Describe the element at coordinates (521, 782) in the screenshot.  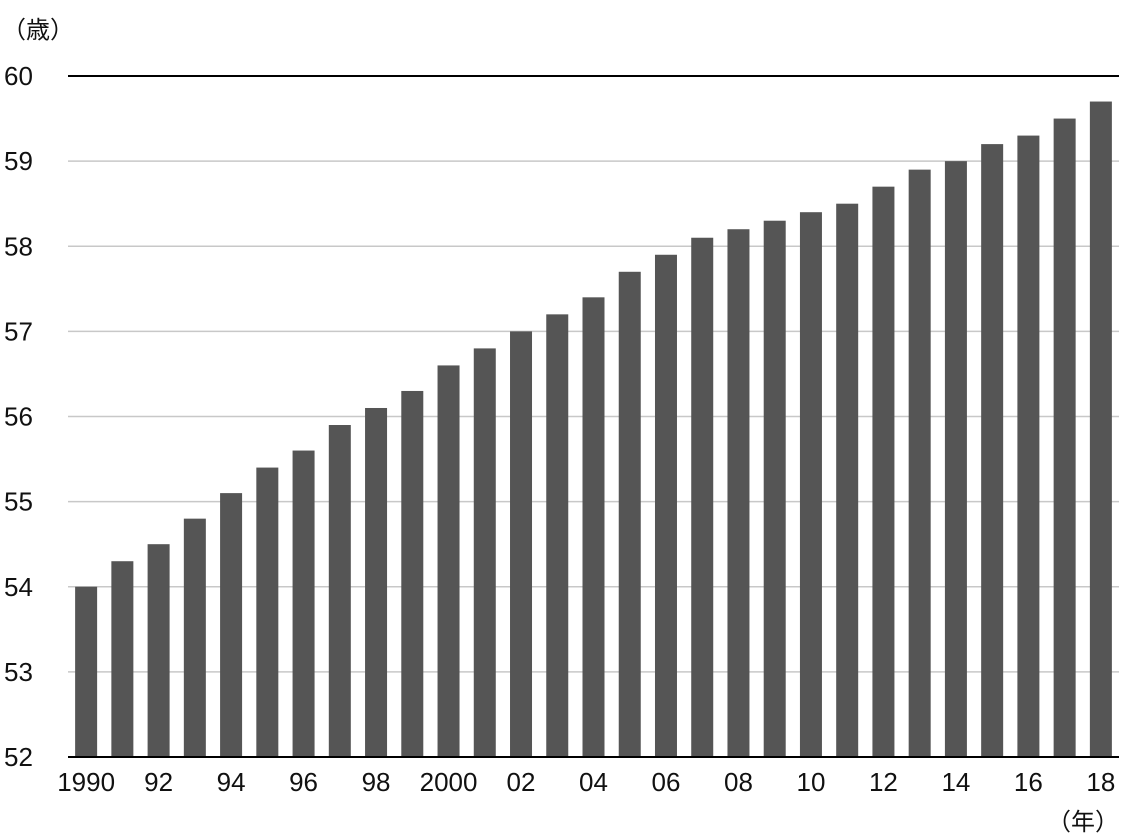
I see `x-tick-label: 02` at that location.